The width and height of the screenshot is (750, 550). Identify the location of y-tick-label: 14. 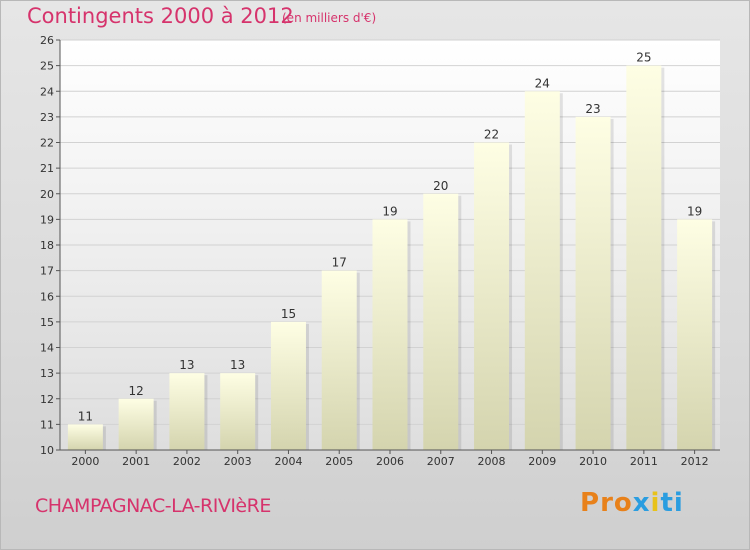
(47, 348).